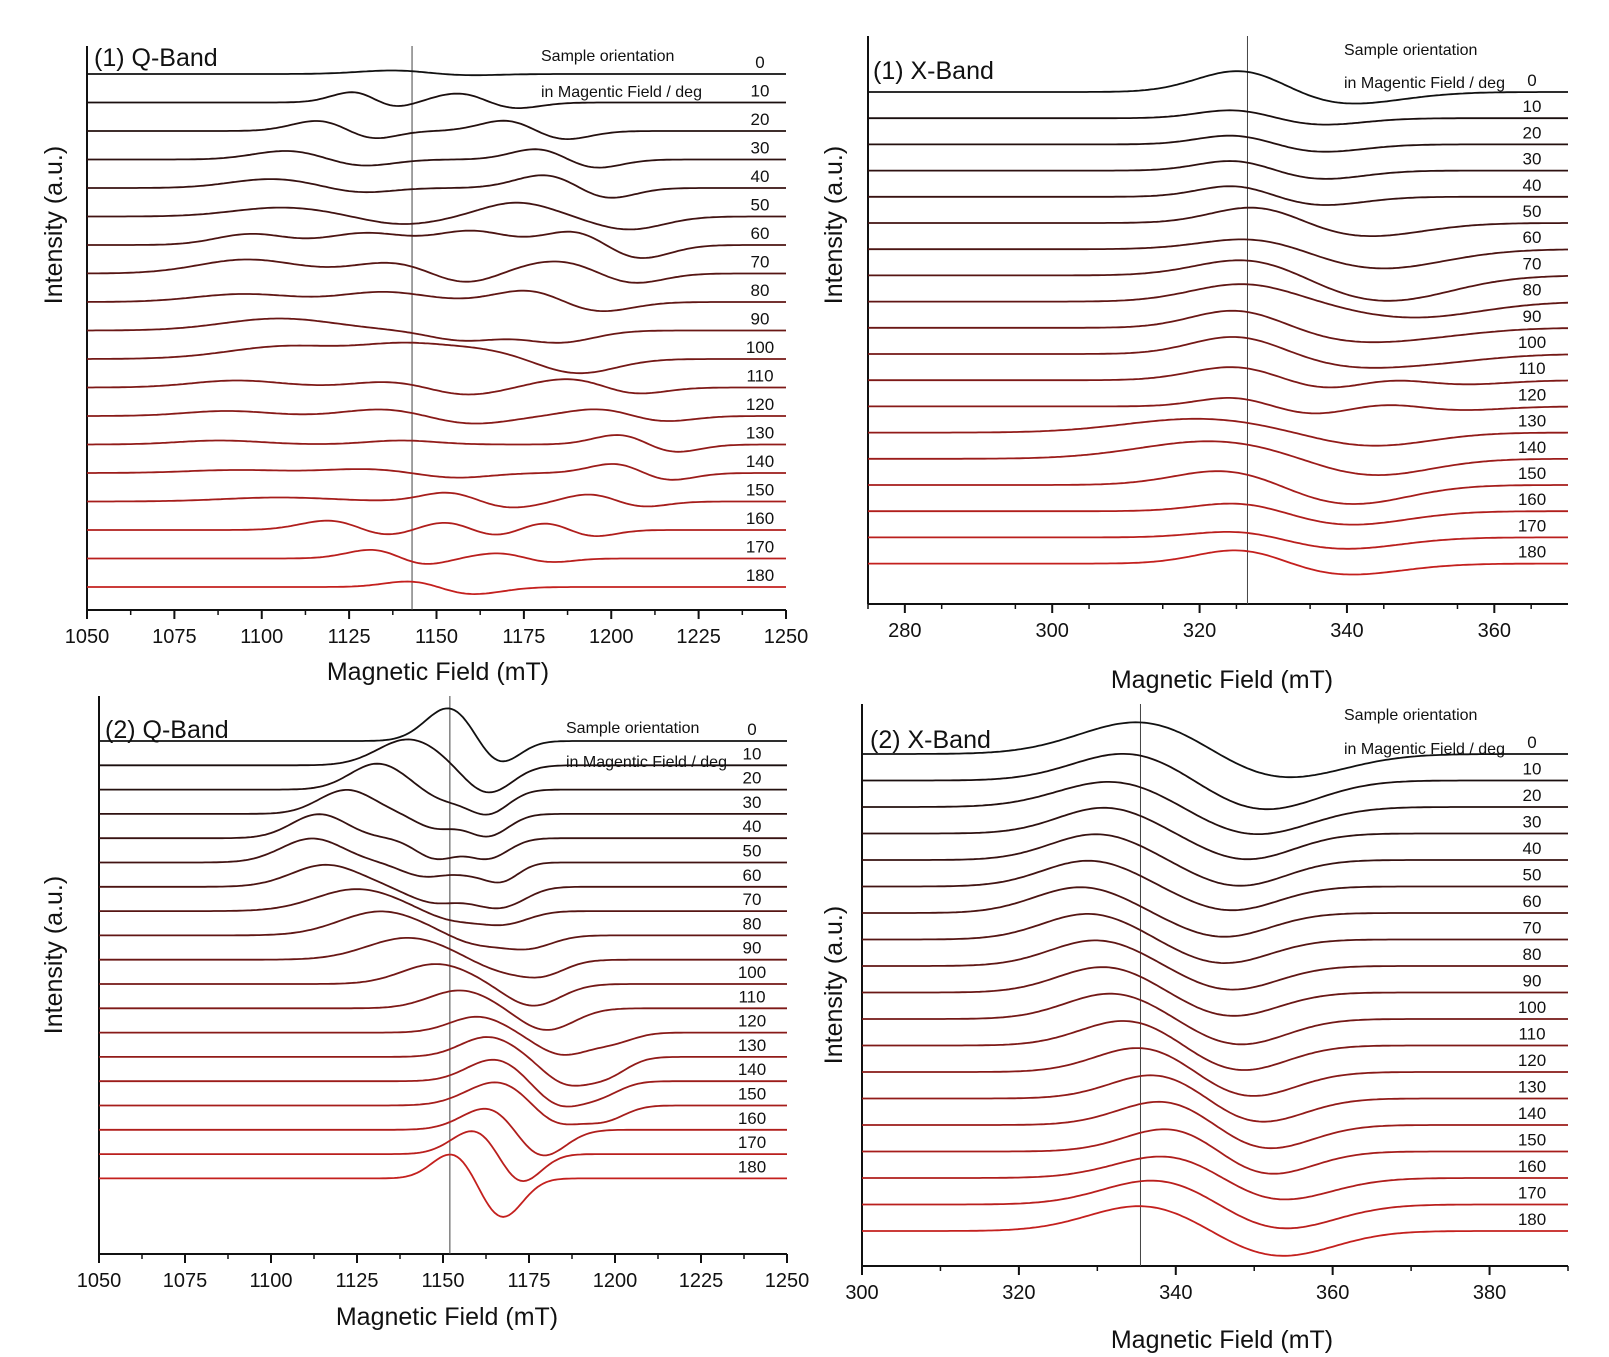  I want to click on trace-70-deg, so click(443, 907).